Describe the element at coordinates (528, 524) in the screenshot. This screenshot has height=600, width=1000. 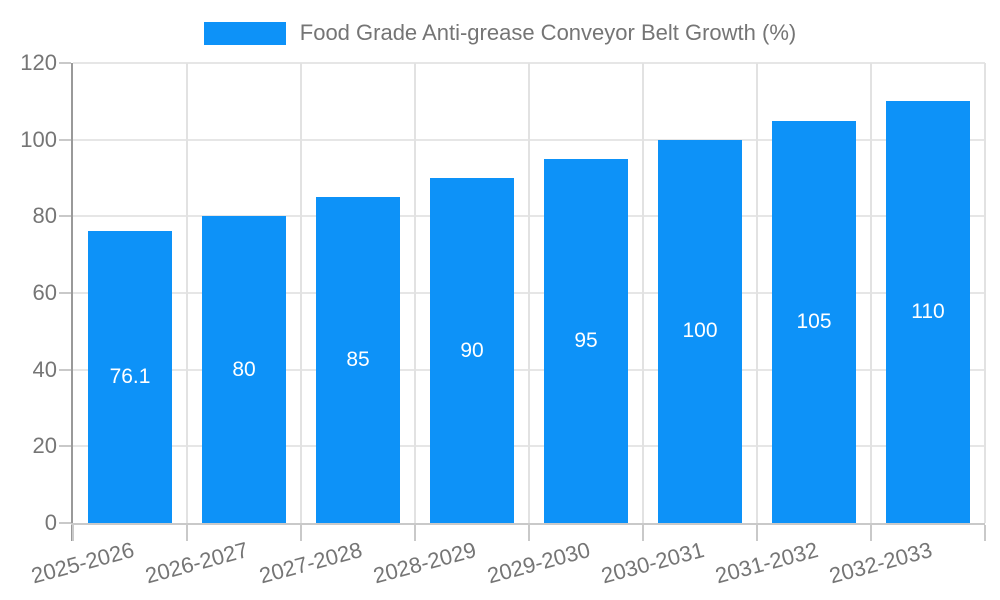
I see `x-axis-line` at that location.